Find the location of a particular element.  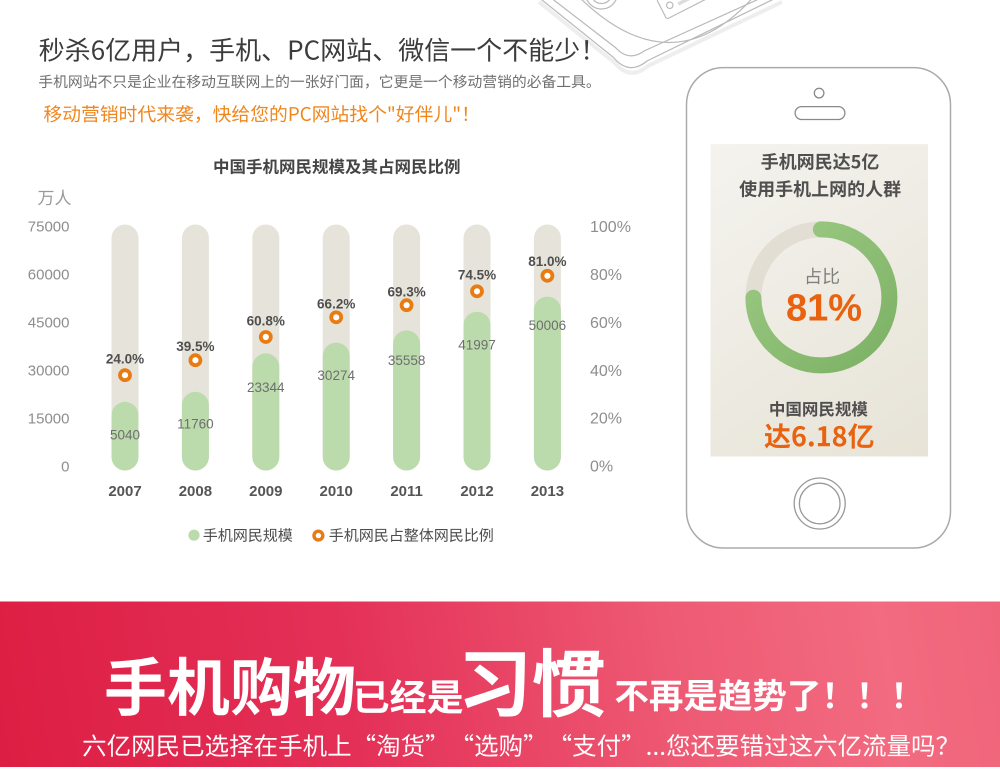

svg-text: 24.0% is located at coordinates (125, 359).